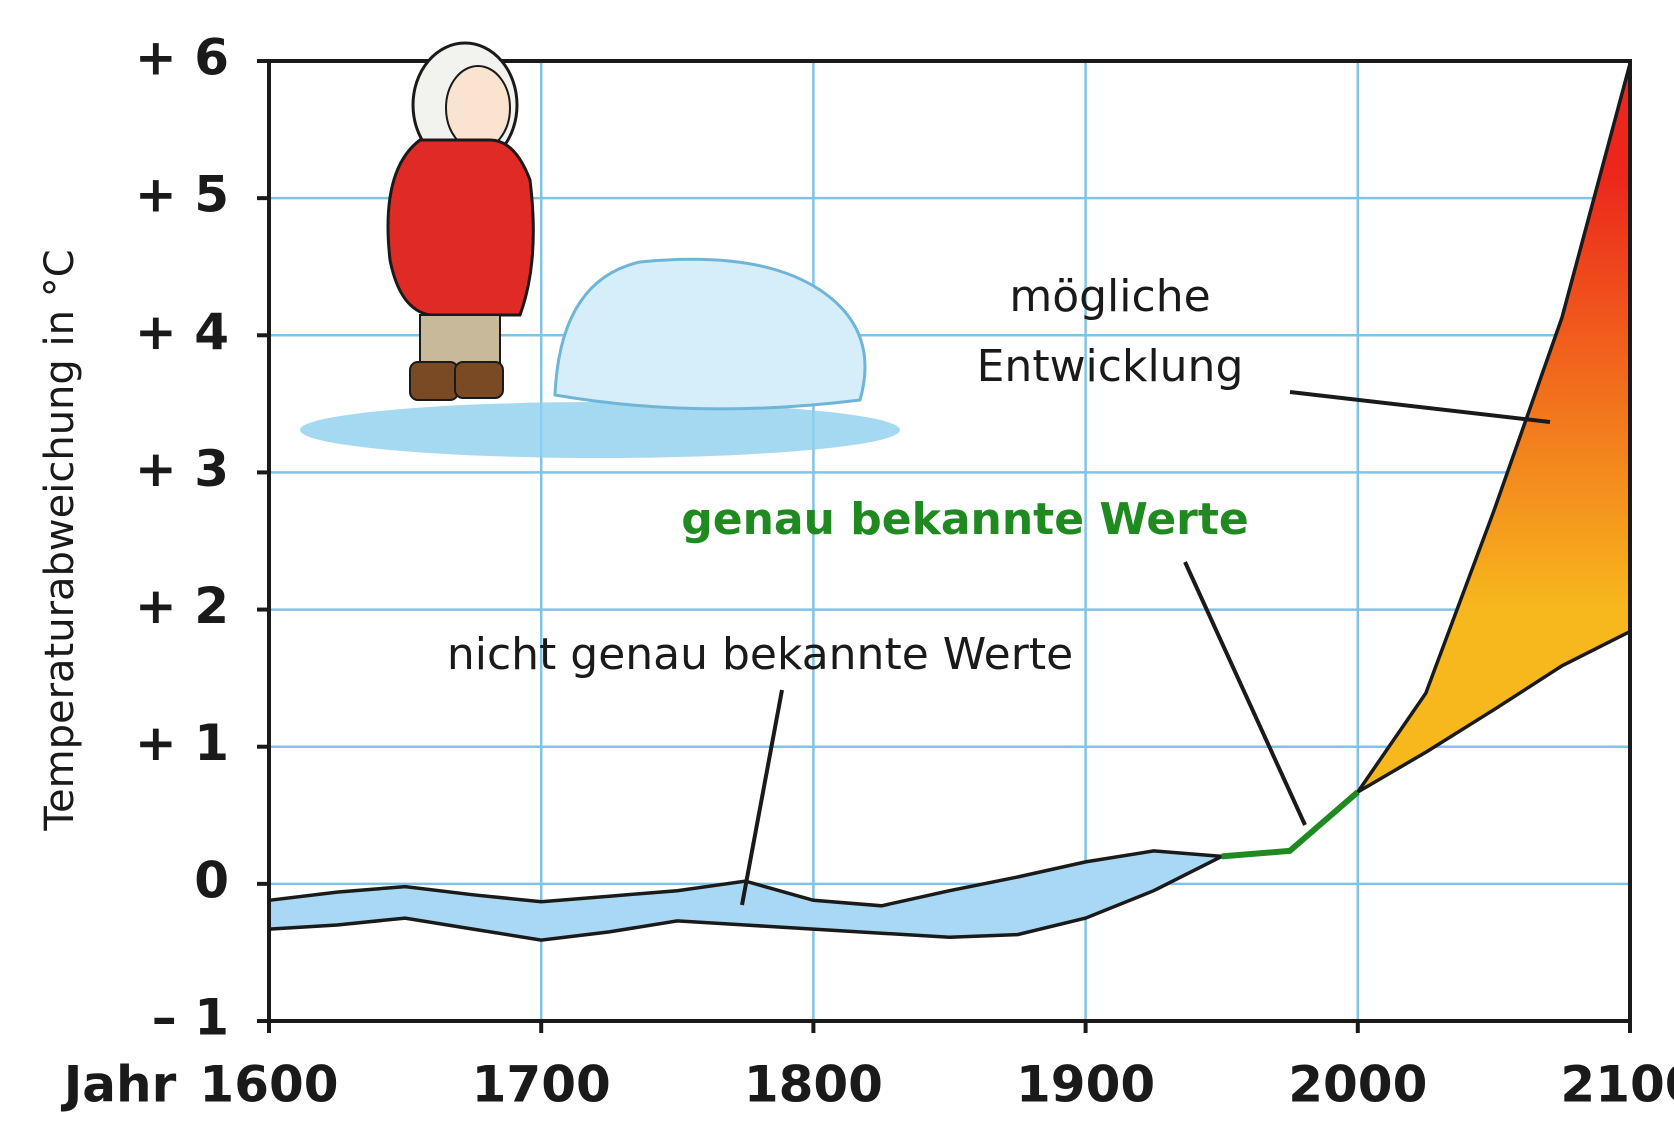 The height and width of the screenshot is (1143, 1674). I want to click on illustration, so click(600, 249).